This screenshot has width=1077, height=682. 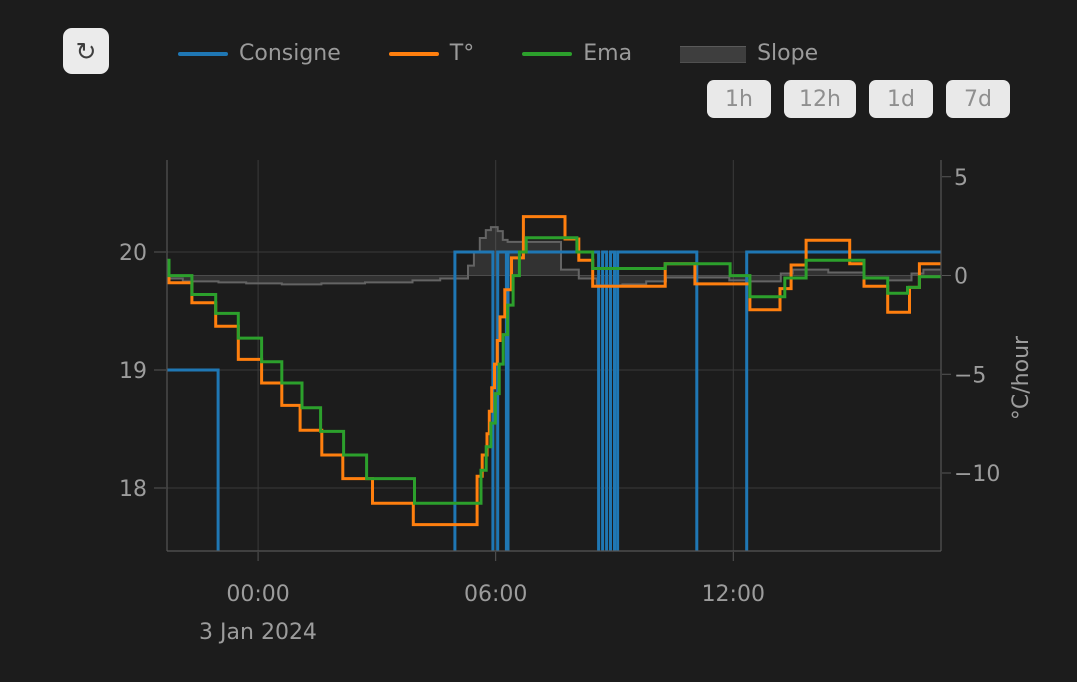 I want to click on consigne-line-swatch, so click(x=203, y=54).